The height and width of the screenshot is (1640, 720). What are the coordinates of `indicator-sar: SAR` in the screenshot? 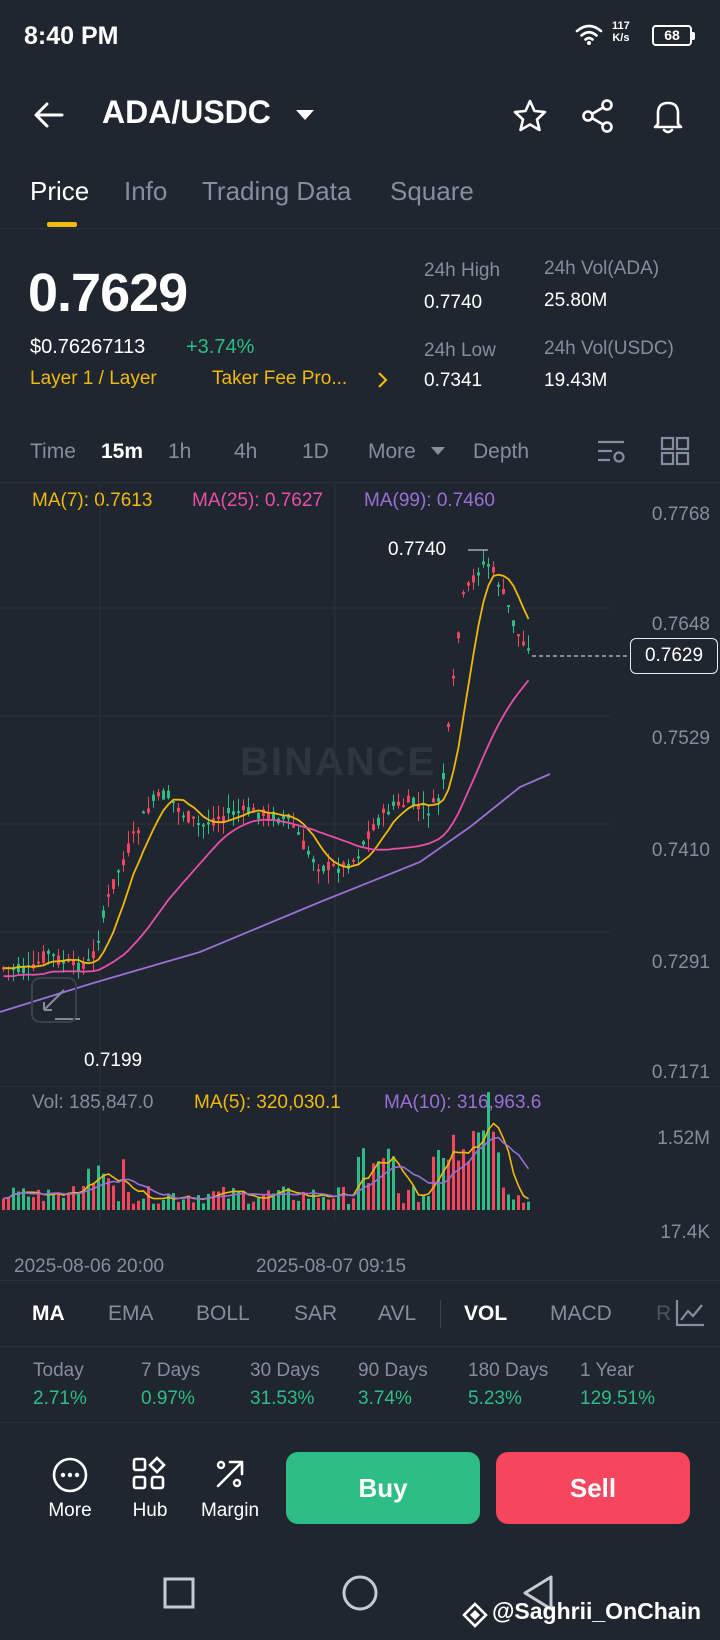 It's located at (316, 1313).